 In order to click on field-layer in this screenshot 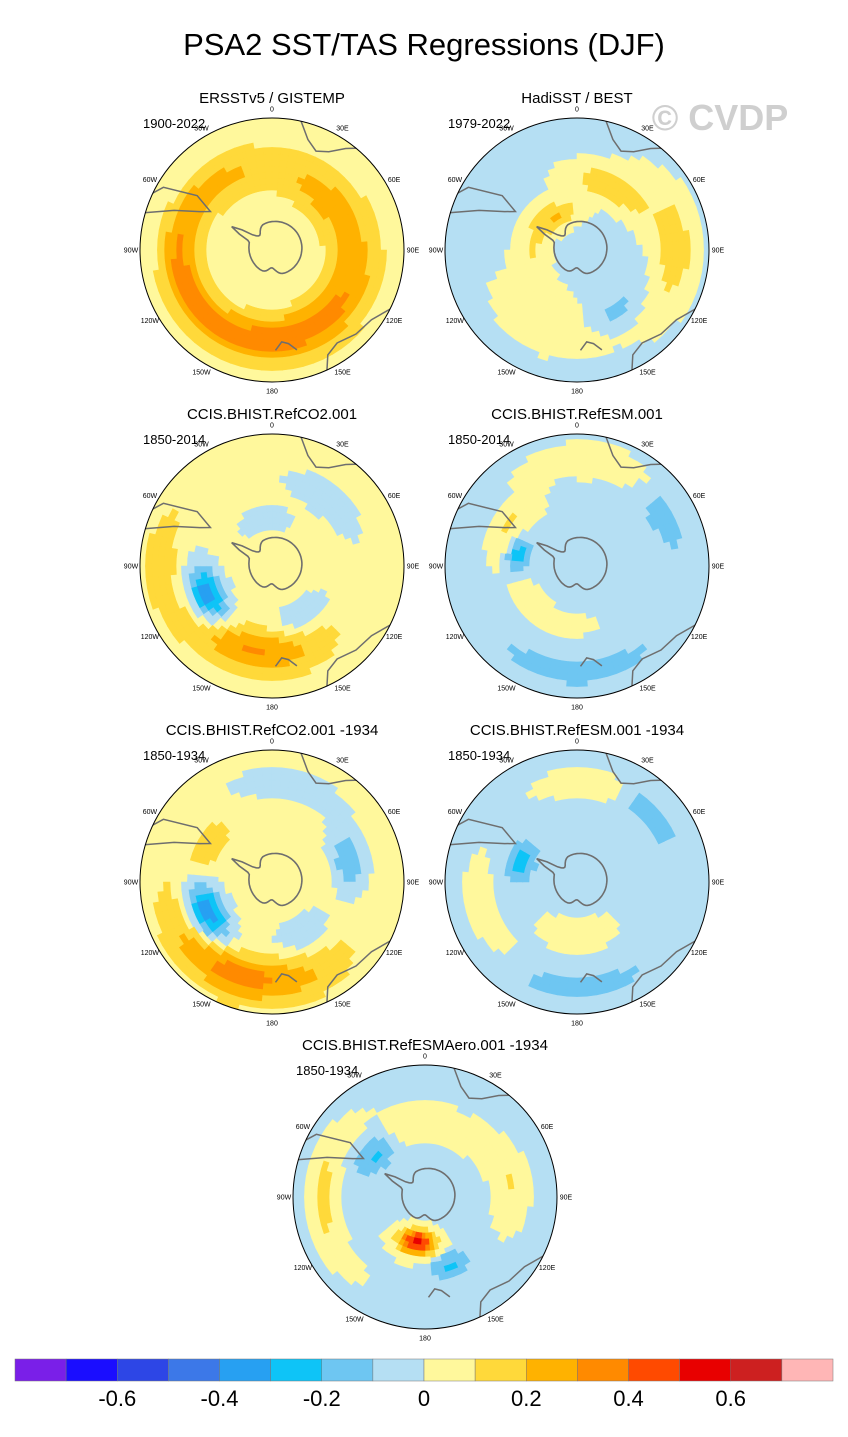, I will do `click(425, 1197)`.